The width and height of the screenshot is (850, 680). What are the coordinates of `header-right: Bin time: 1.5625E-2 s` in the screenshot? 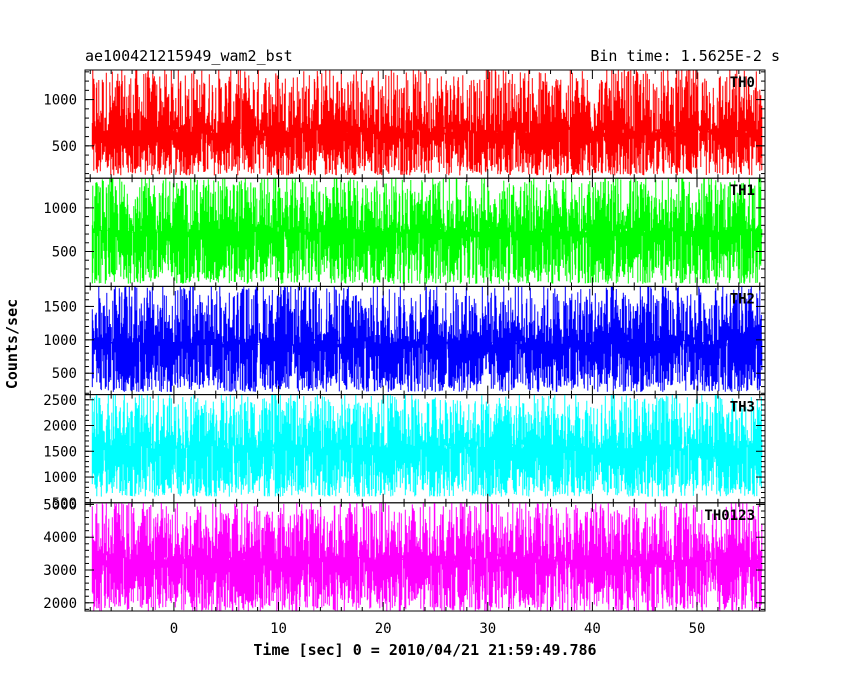 It's located at (685, 56).